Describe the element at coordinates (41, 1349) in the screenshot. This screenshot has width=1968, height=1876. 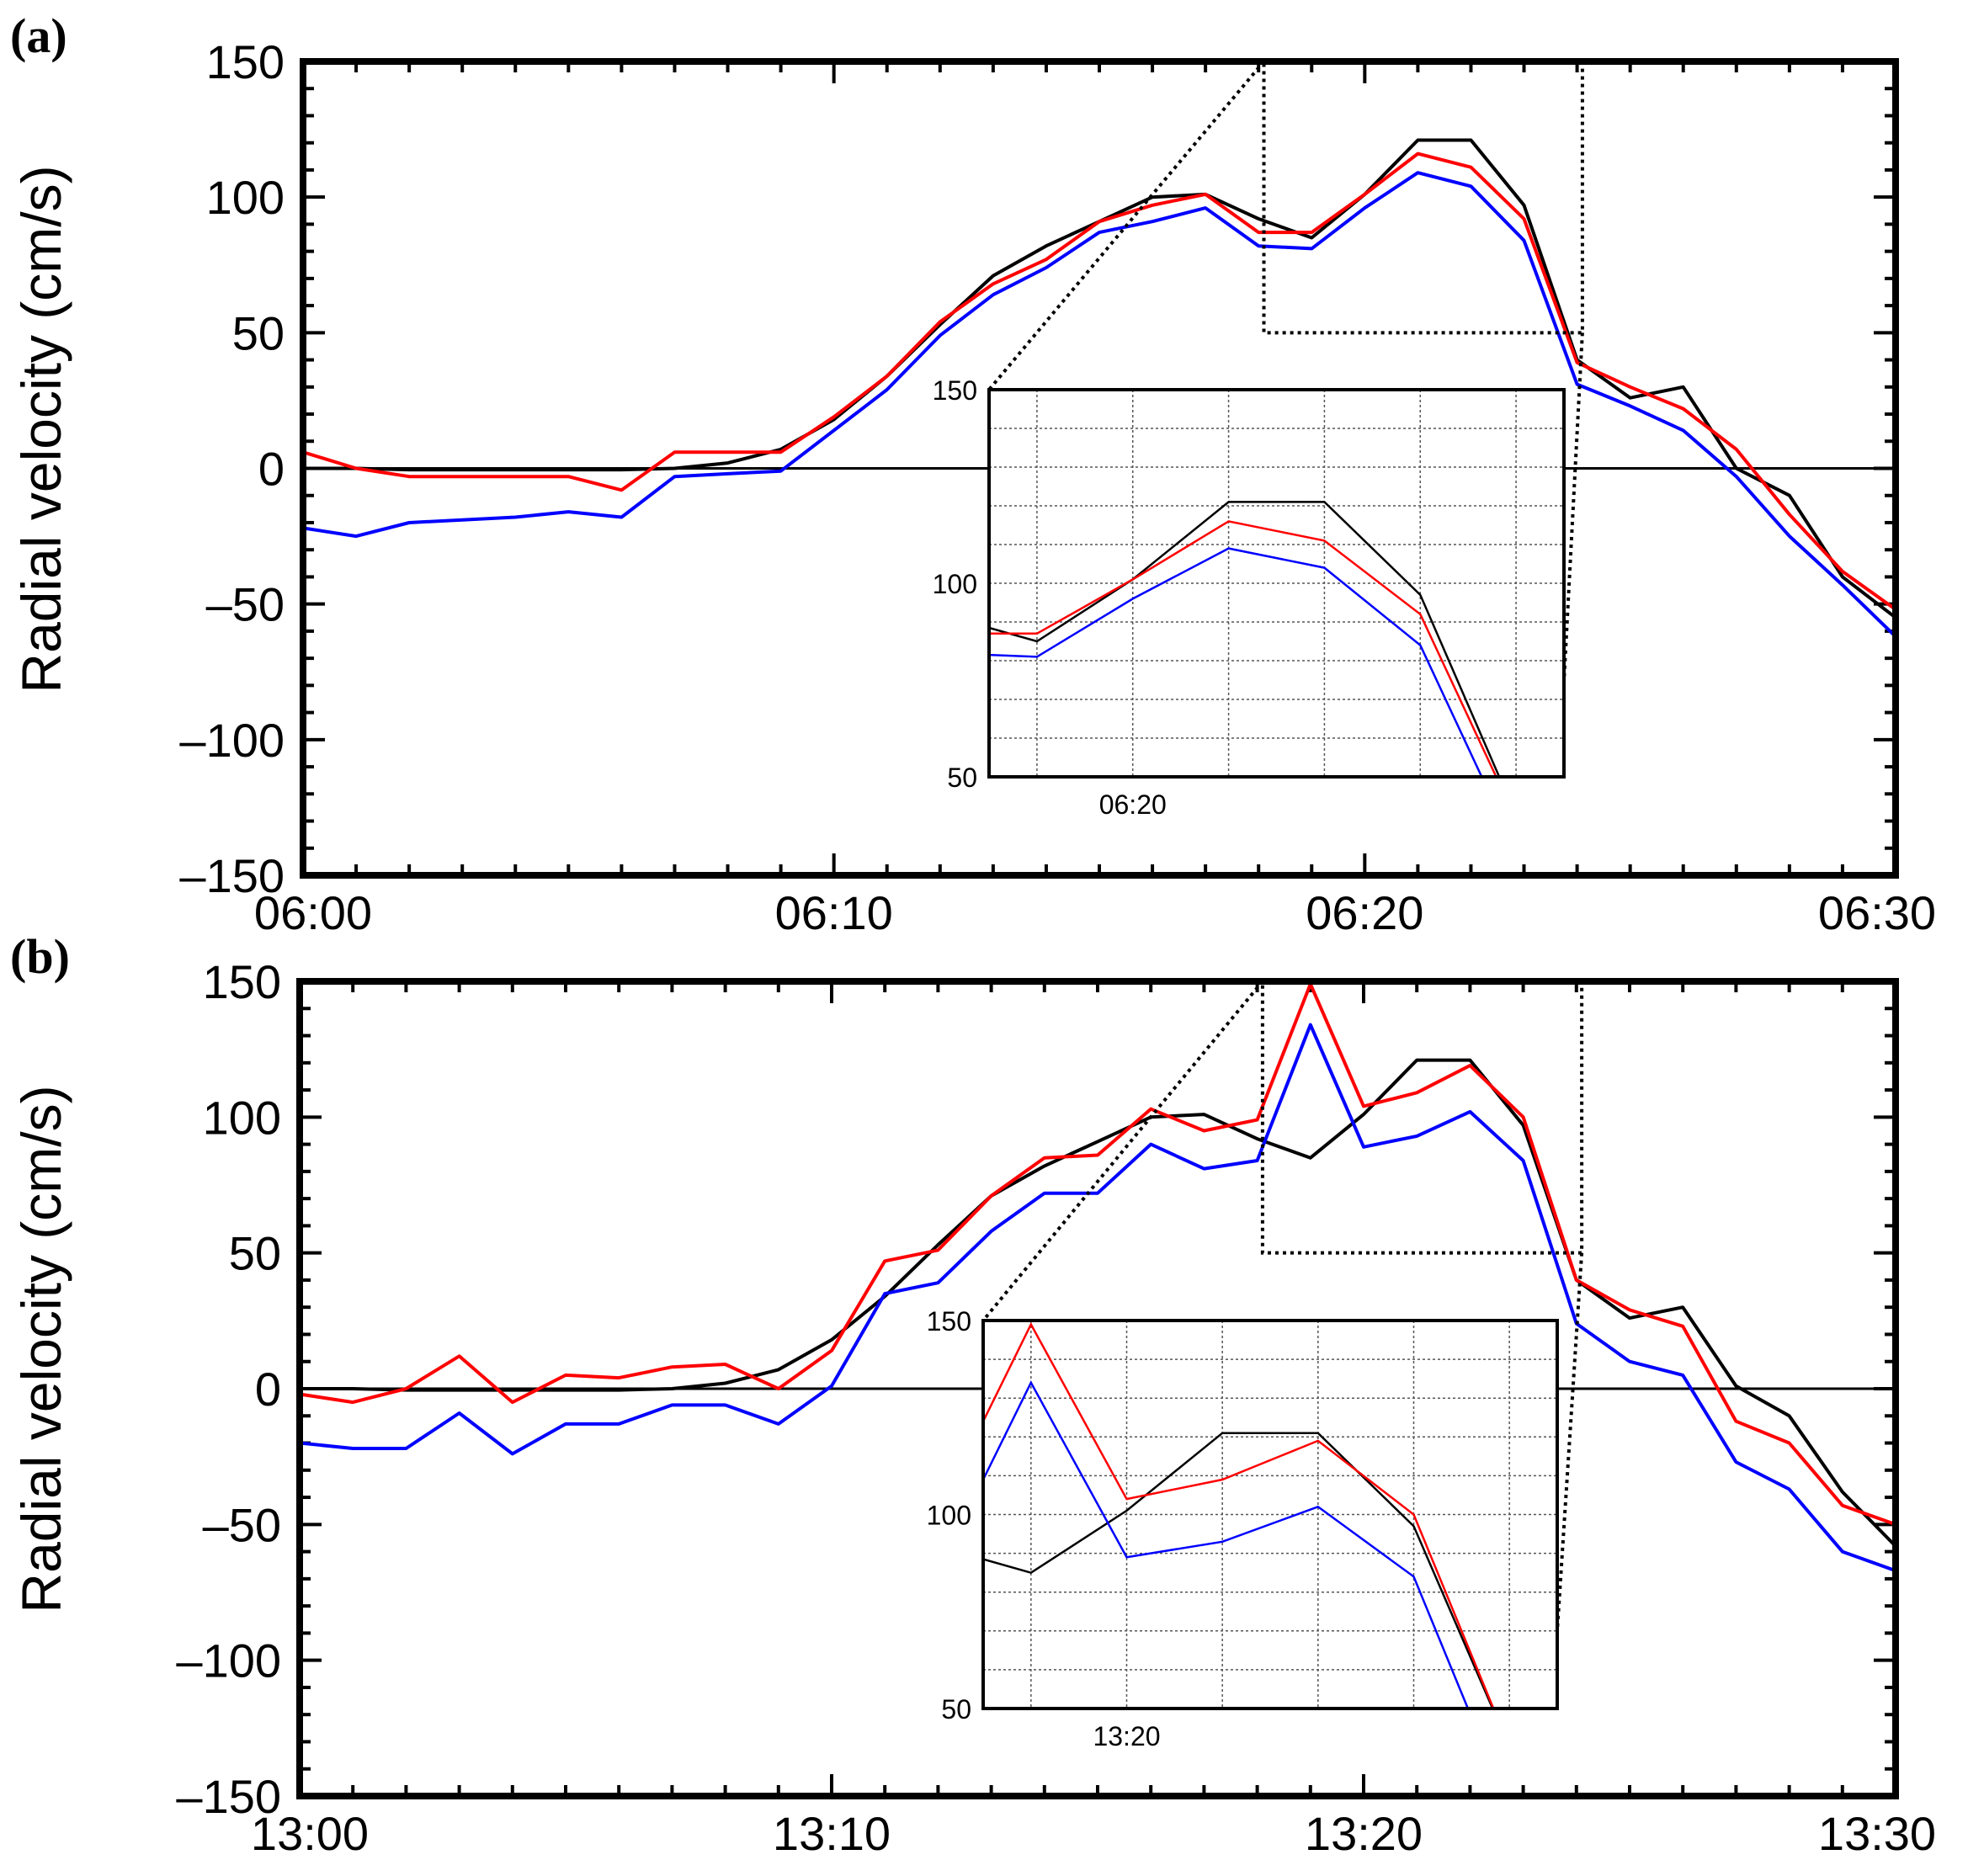
I see `panel-b-ylabel: Radial velocity (cm/s)` at that location.